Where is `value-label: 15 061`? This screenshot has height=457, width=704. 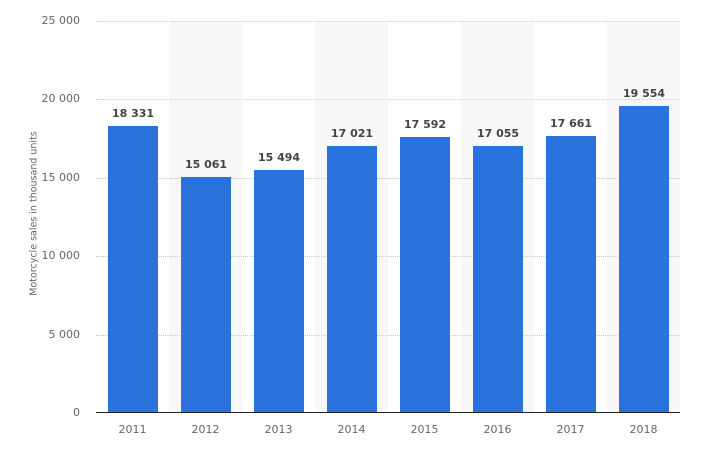
value-label: 15 061 is located at coordinates (206, 164).